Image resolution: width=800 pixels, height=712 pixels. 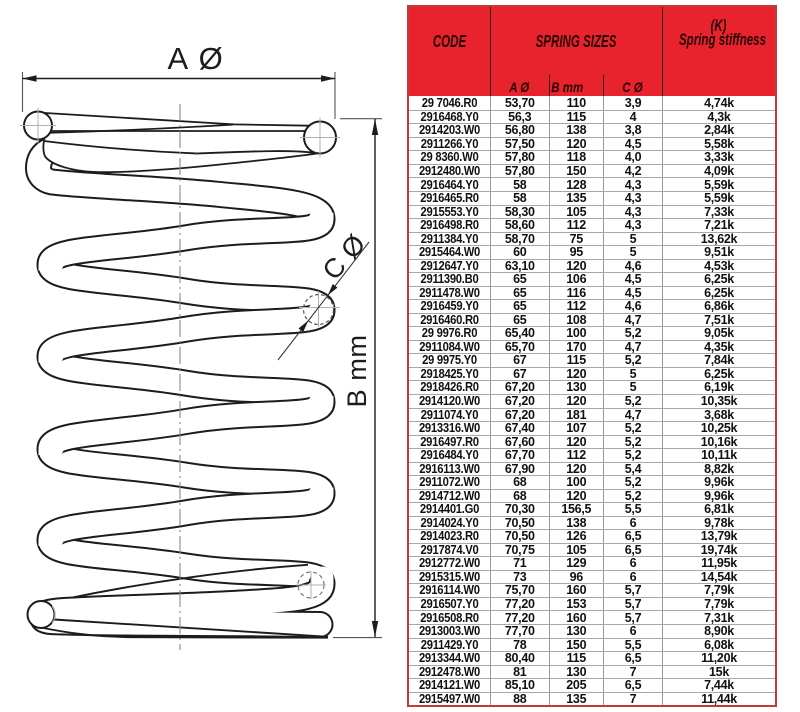 I want to click on svg-text: C Ø, so click(x=344, y=257).